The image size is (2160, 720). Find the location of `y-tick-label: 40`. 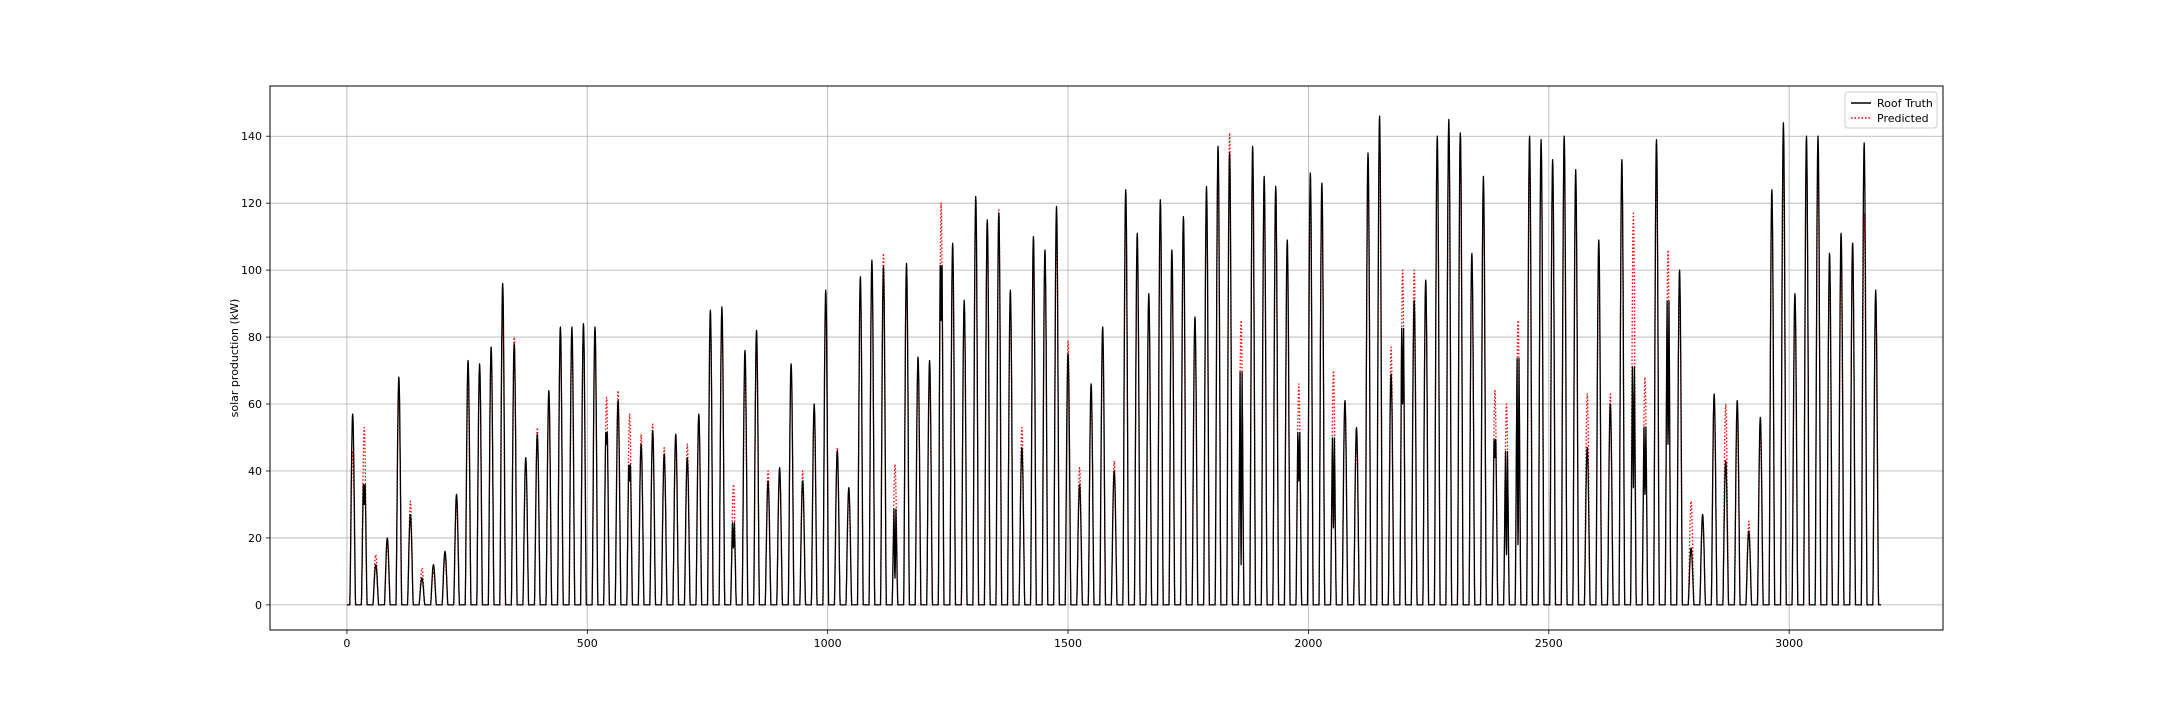

y-tick-label: 40 is located at coordinates (255, 471).